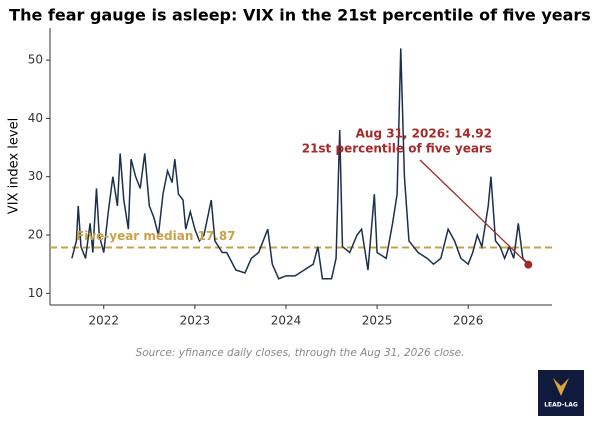 This screenshot has width=600, height=424. I want to click on y-tick-label: 20, so click(35, 235).